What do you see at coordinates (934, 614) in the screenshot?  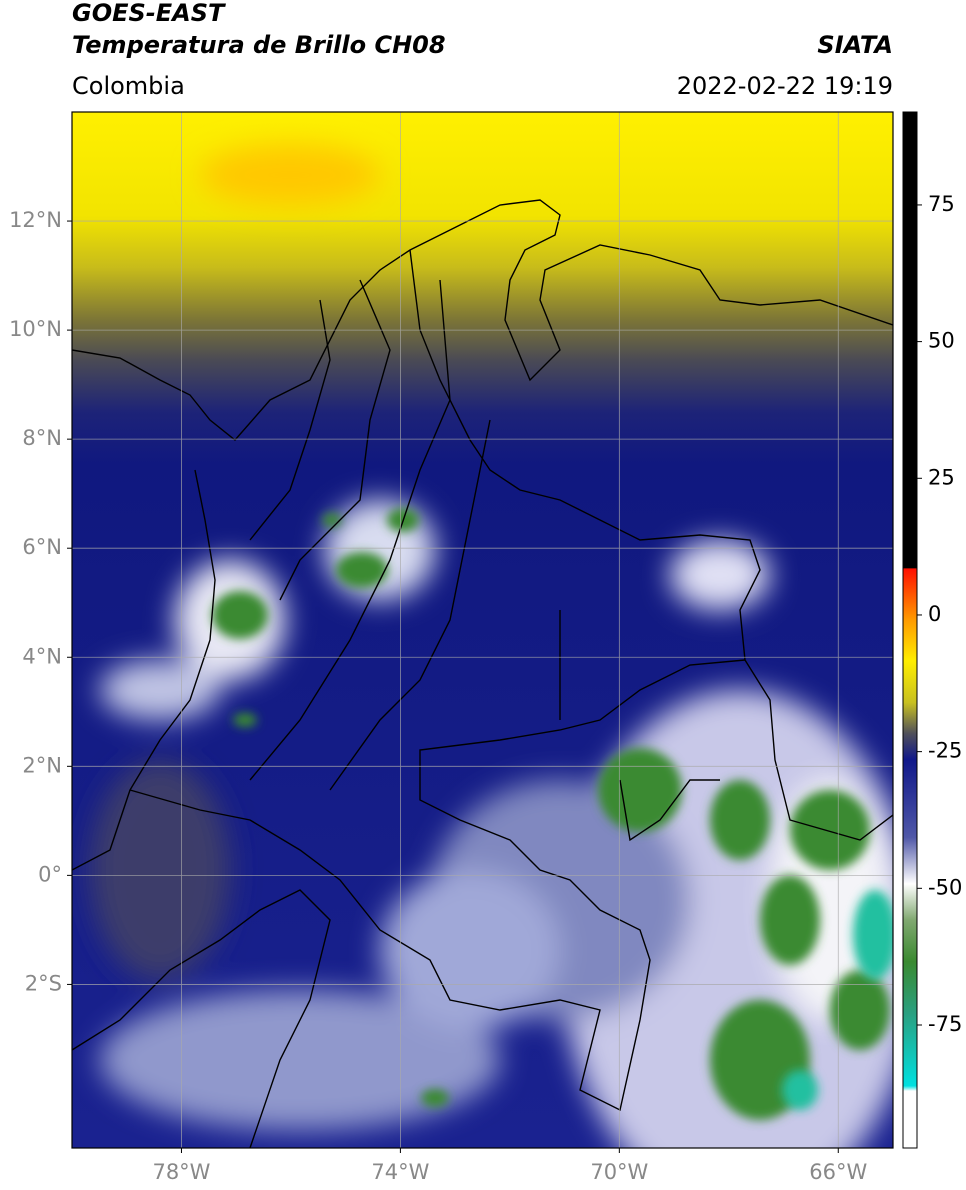 I see `colorbar-tick-label: 0` at bounding box center [934, 614].